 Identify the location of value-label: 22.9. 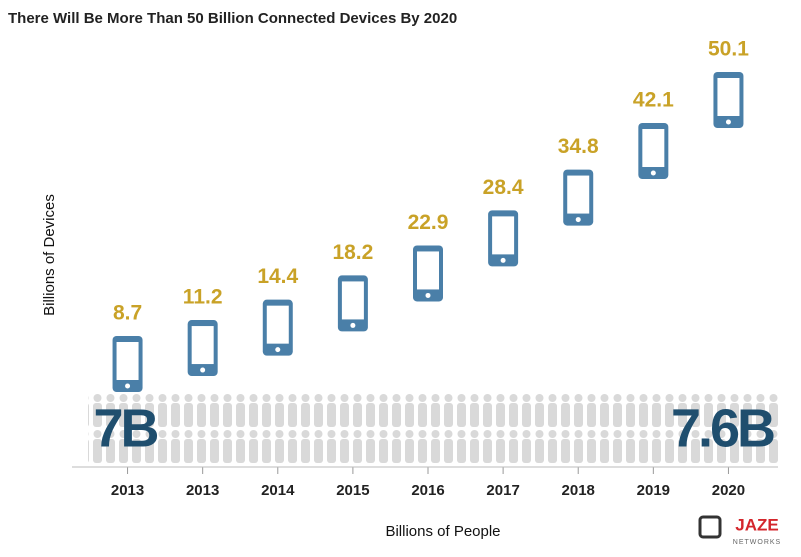
(428, 222).